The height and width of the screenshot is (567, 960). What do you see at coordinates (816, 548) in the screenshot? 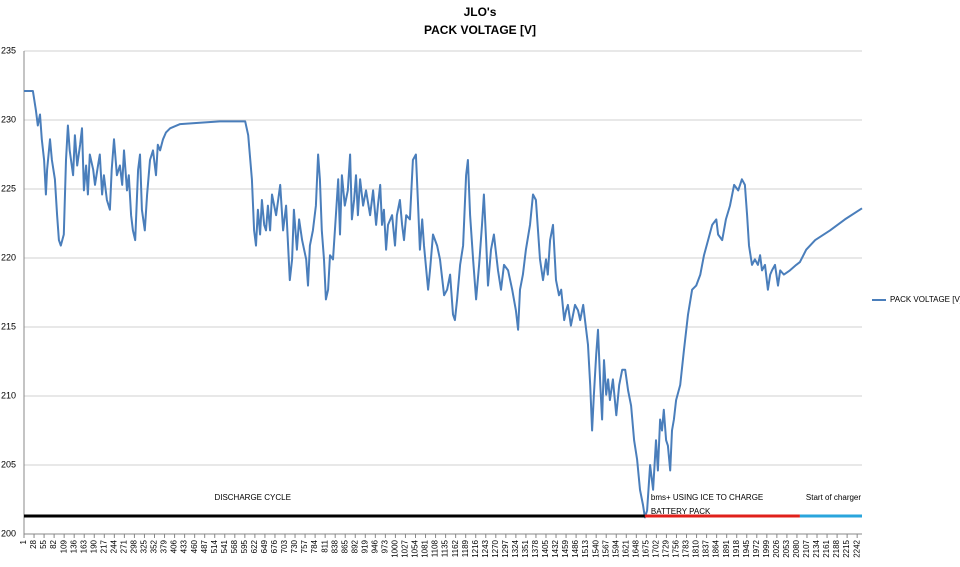
I see `x-tick-label: 2134` at bounding box center [816, 548].